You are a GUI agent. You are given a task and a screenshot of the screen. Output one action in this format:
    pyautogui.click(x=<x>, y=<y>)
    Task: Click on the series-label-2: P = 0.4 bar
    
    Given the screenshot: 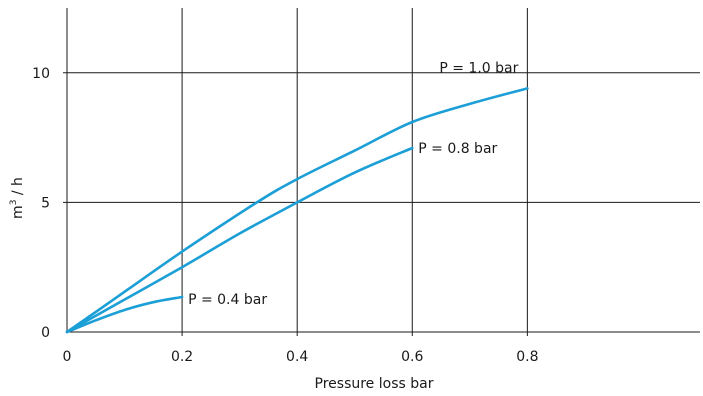 What is the action you would take?
    pyautogui.click(x=227, y=300)
    